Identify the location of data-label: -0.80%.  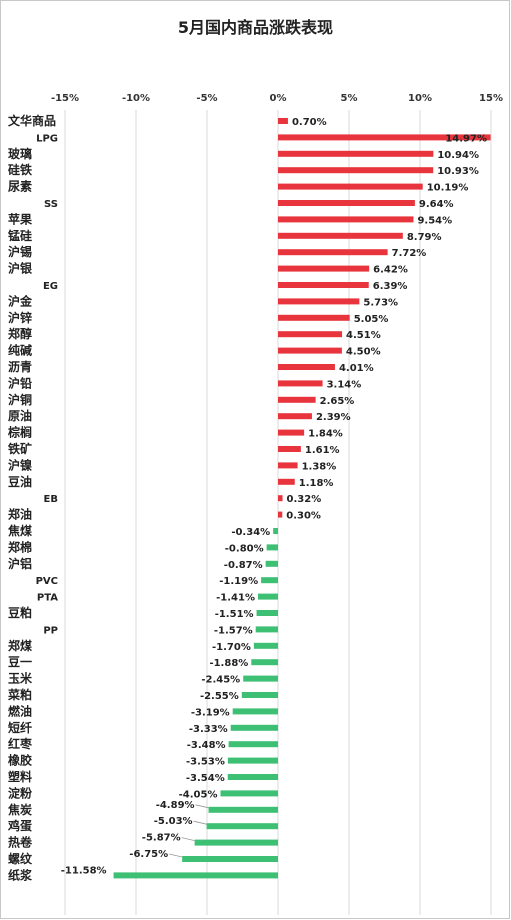
(244, 548).